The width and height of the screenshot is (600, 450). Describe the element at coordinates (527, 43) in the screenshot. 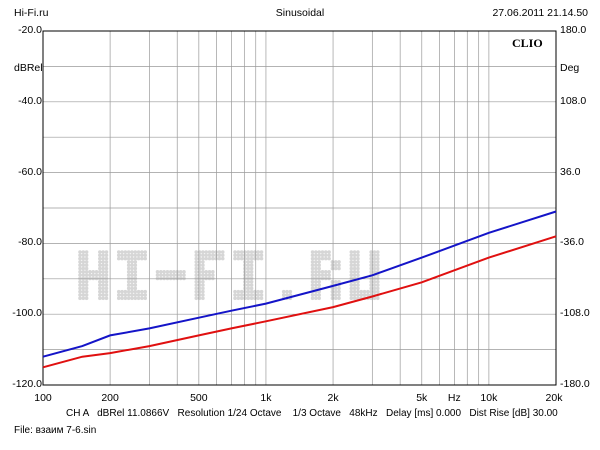

I see `clio-logo: CLIO` at that location.